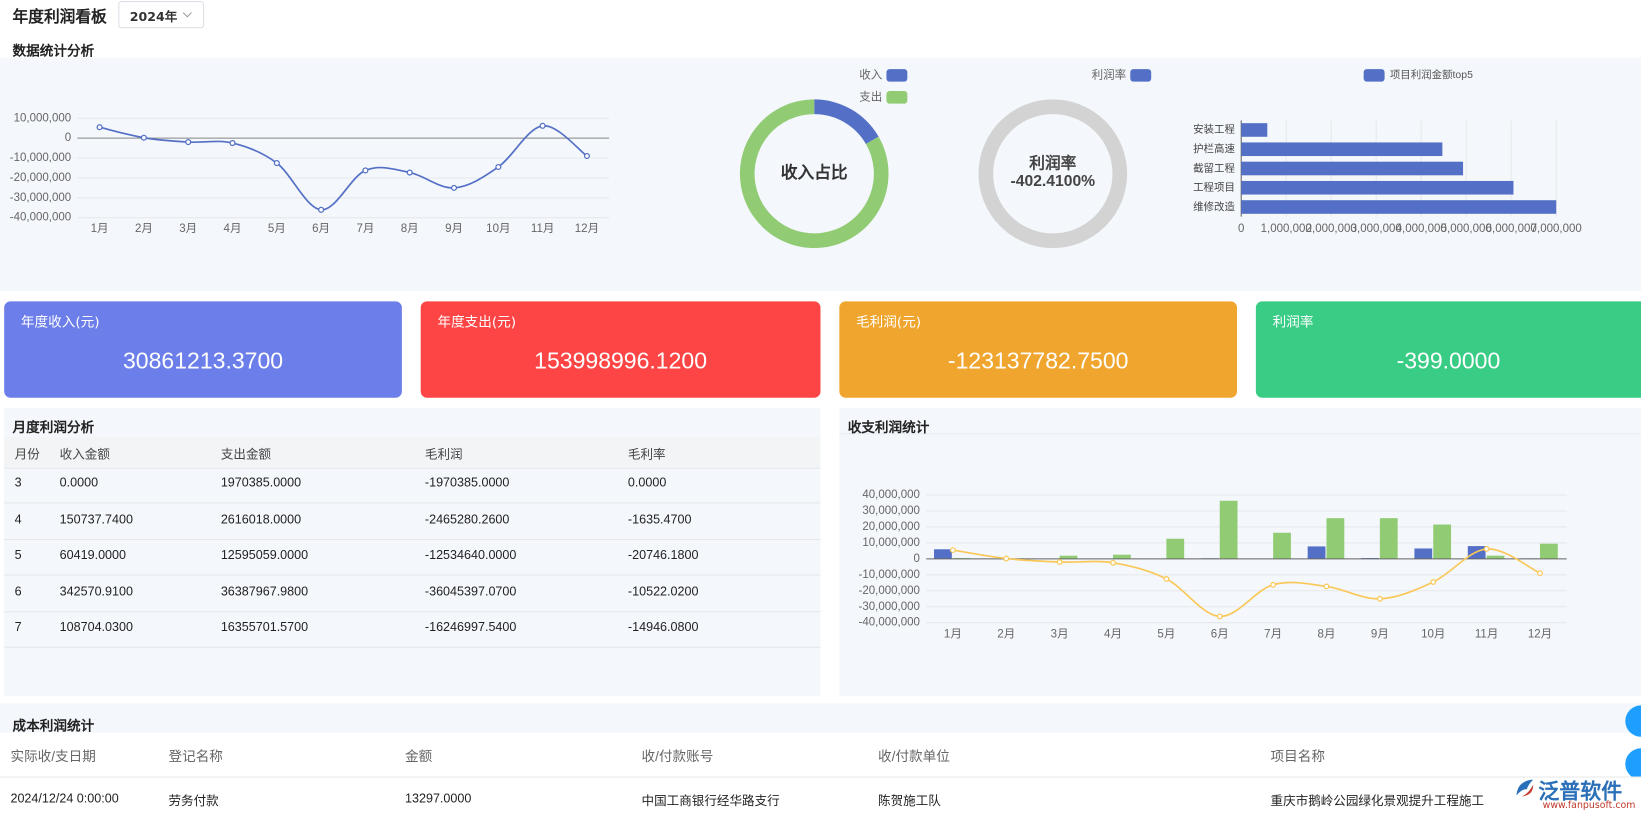 This screenshot has width=1641, height=821. I want to click on table-cell: -20746.1800, so click(663, 554).